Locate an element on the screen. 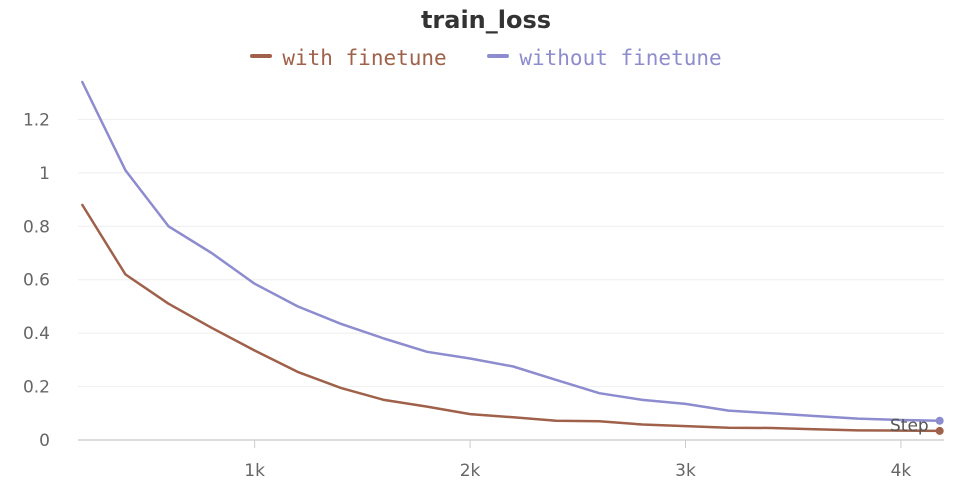 This screenshot has height=497, width=972. y-tick-label: 0.2 is located at coordinates (36, 388).